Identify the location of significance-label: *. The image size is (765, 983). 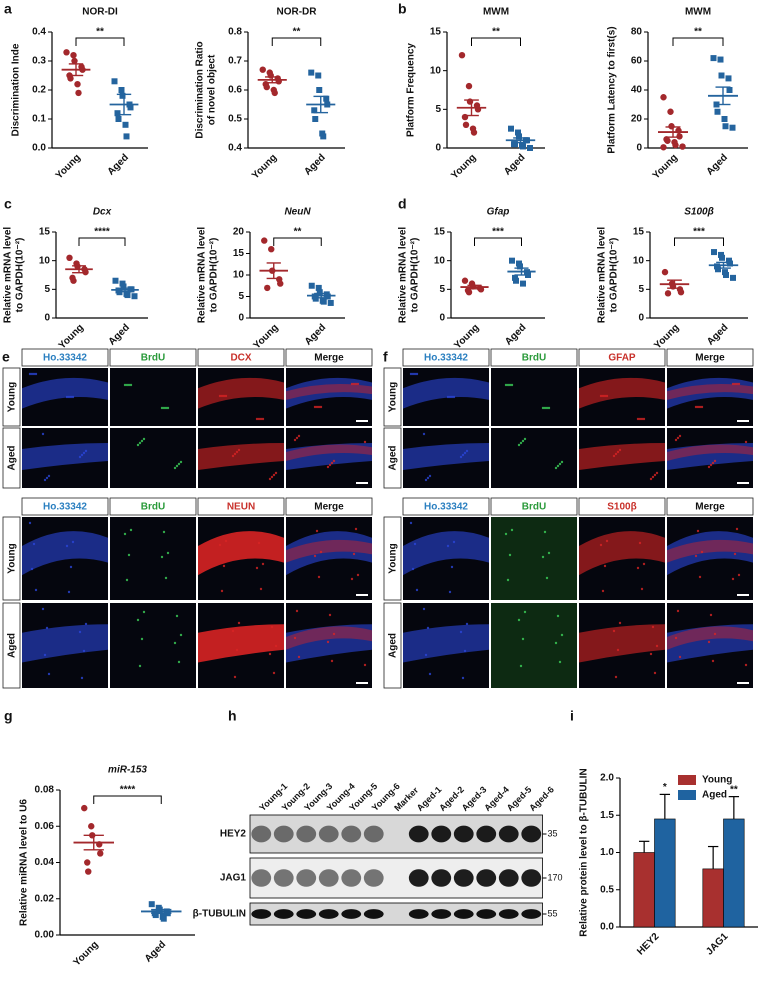
(665, 787).